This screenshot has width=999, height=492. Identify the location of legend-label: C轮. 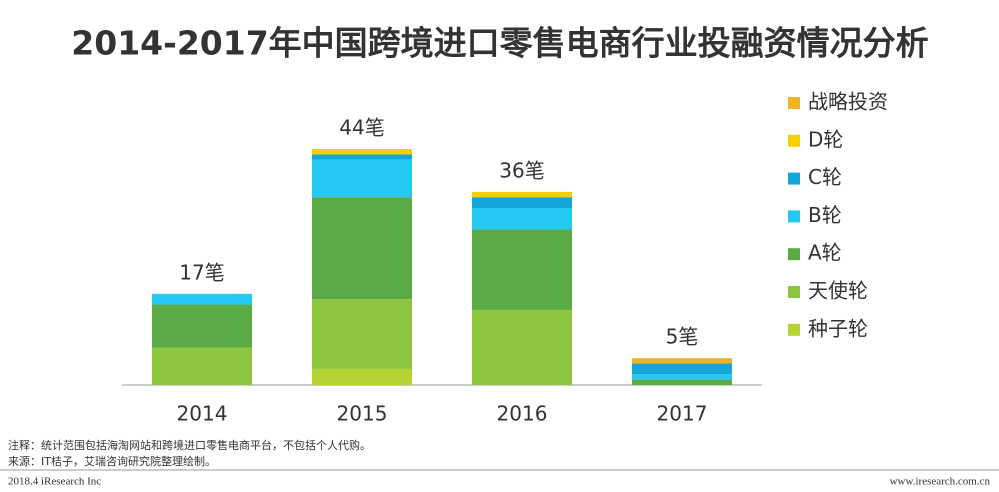
(825, 177).